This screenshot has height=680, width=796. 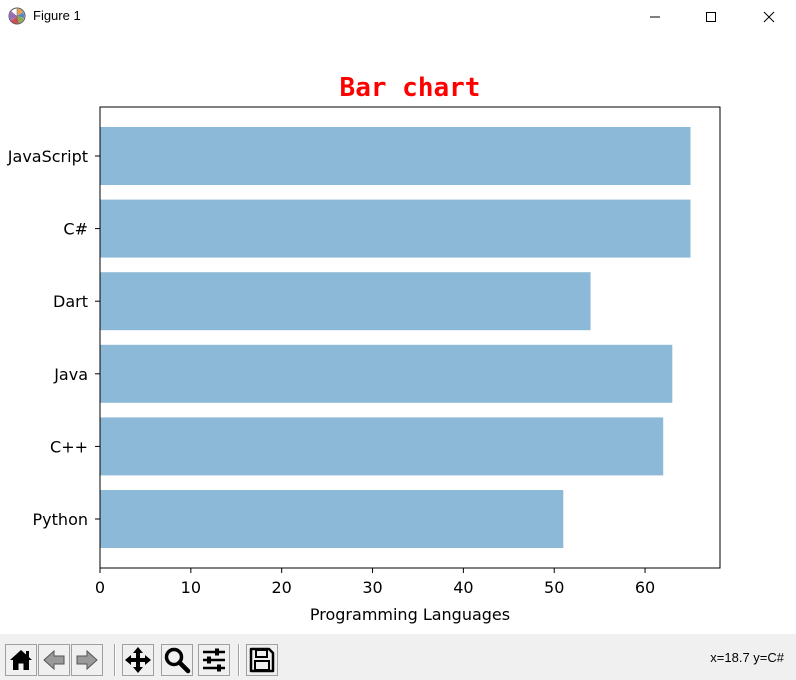 What do you see at coordinates (282, 587) in the screenshot?
I see `x-tick-label: 20` at bounding box center [282, 587].